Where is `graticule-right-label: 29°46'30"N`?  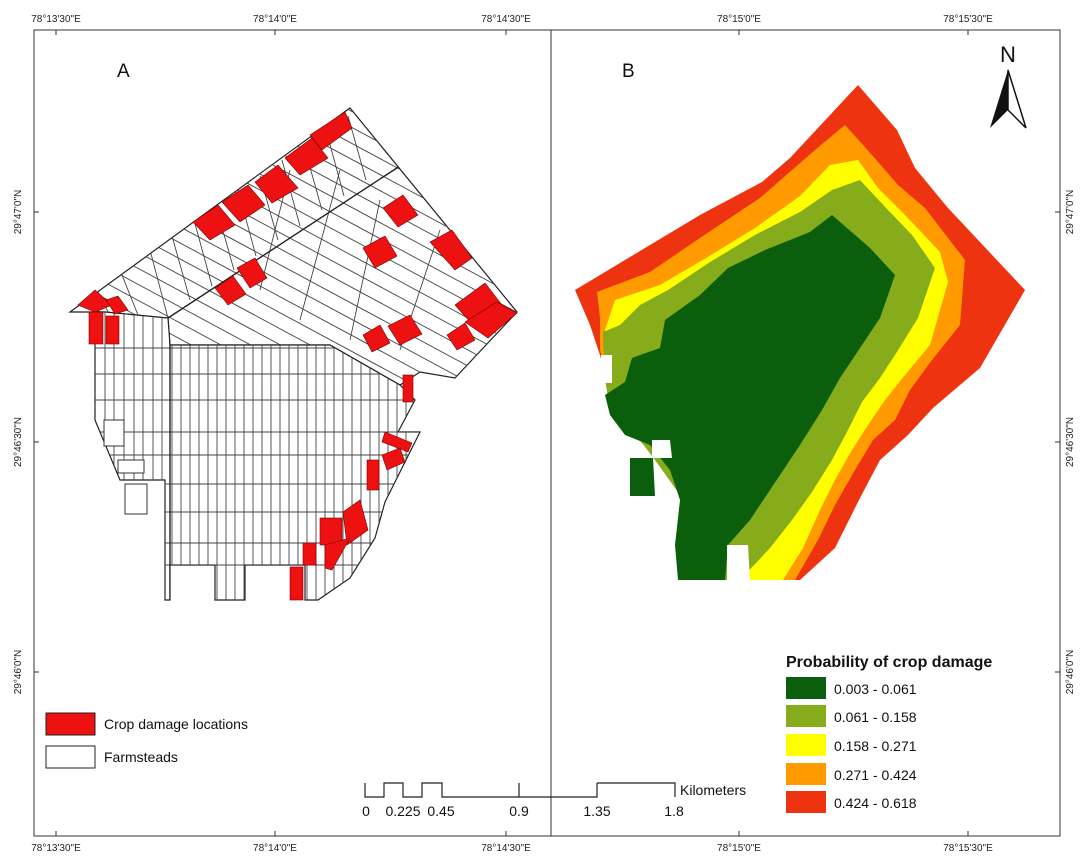
graticule-right-label: 29°46'30"N is located at coordinates (1070, 442).